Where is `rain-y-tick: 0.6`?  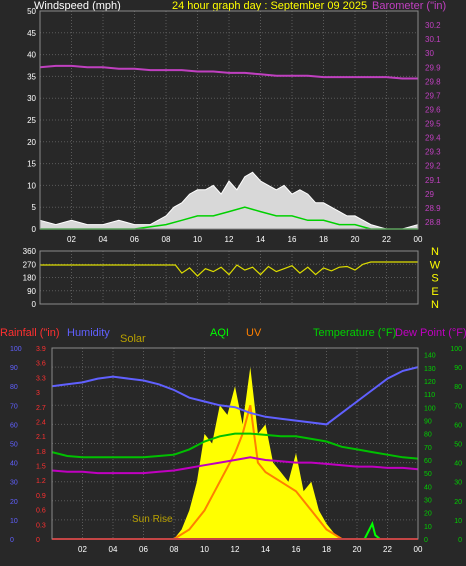 rain-y-tick: 0.6 is located at coordinates (41, 511).